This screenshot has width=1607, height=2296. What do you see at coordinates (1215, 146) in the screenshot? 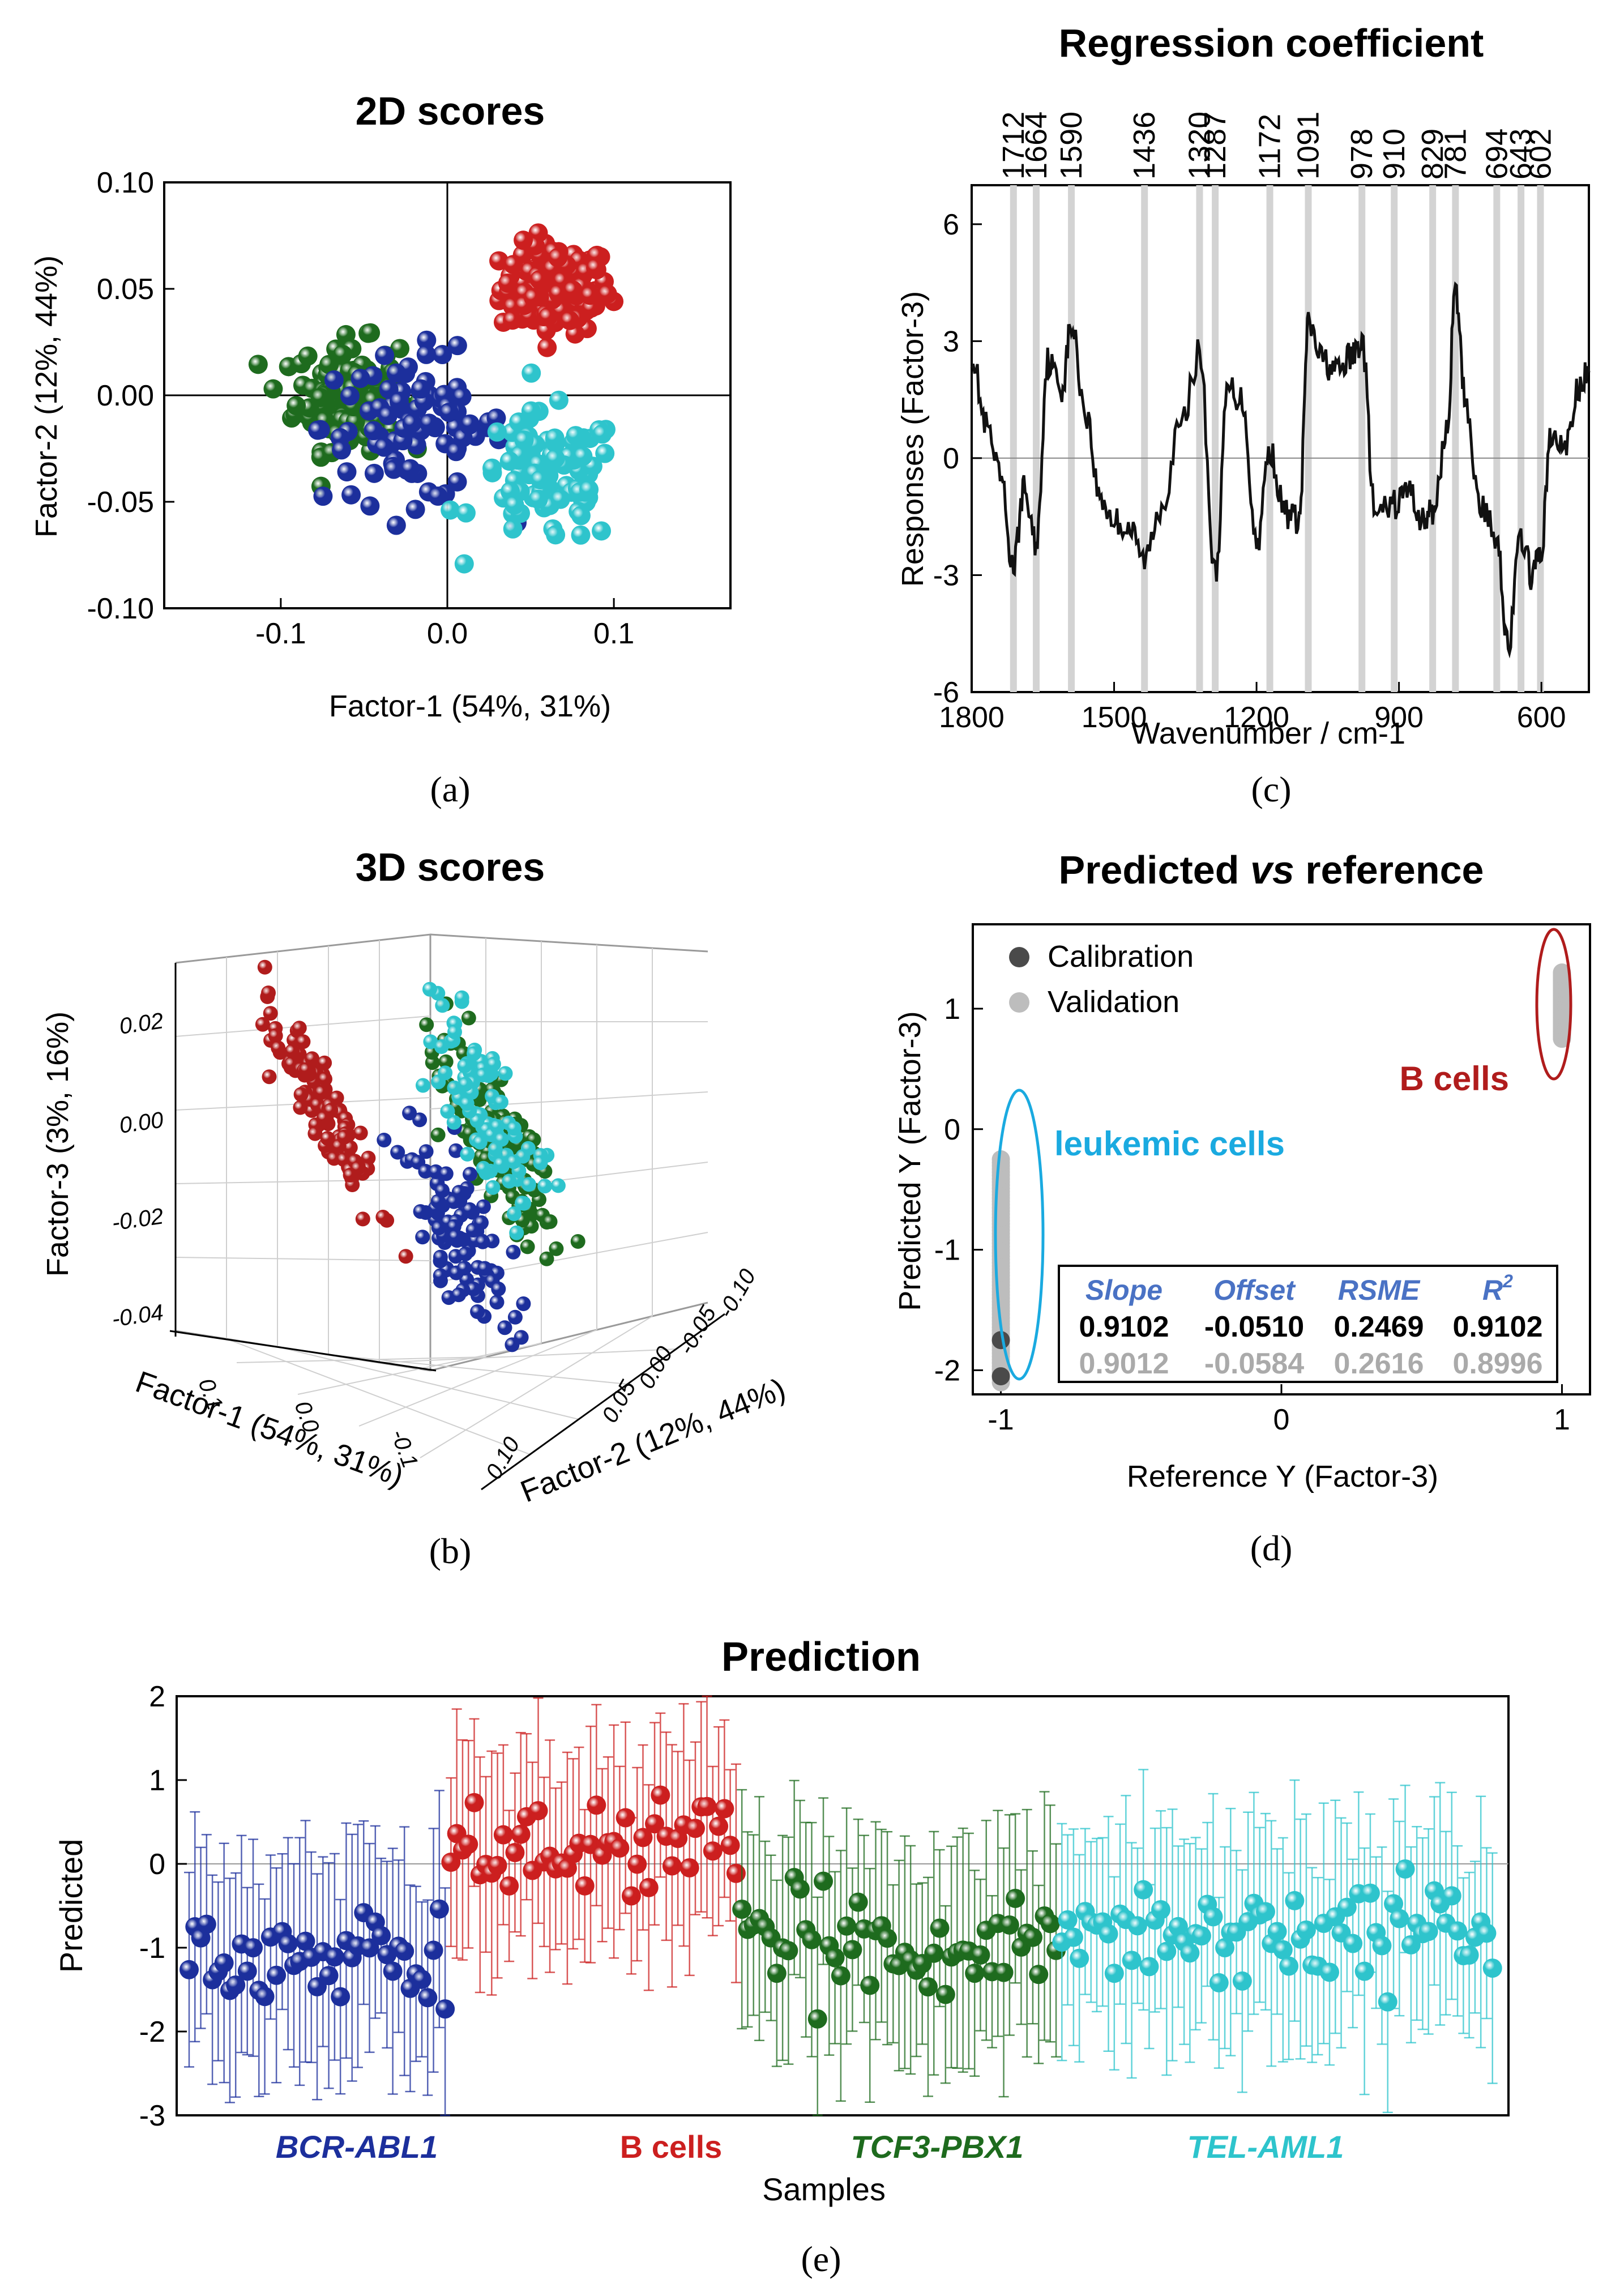
I see `panel-c-band-label: 1287` at bounding box center [1215, 146].